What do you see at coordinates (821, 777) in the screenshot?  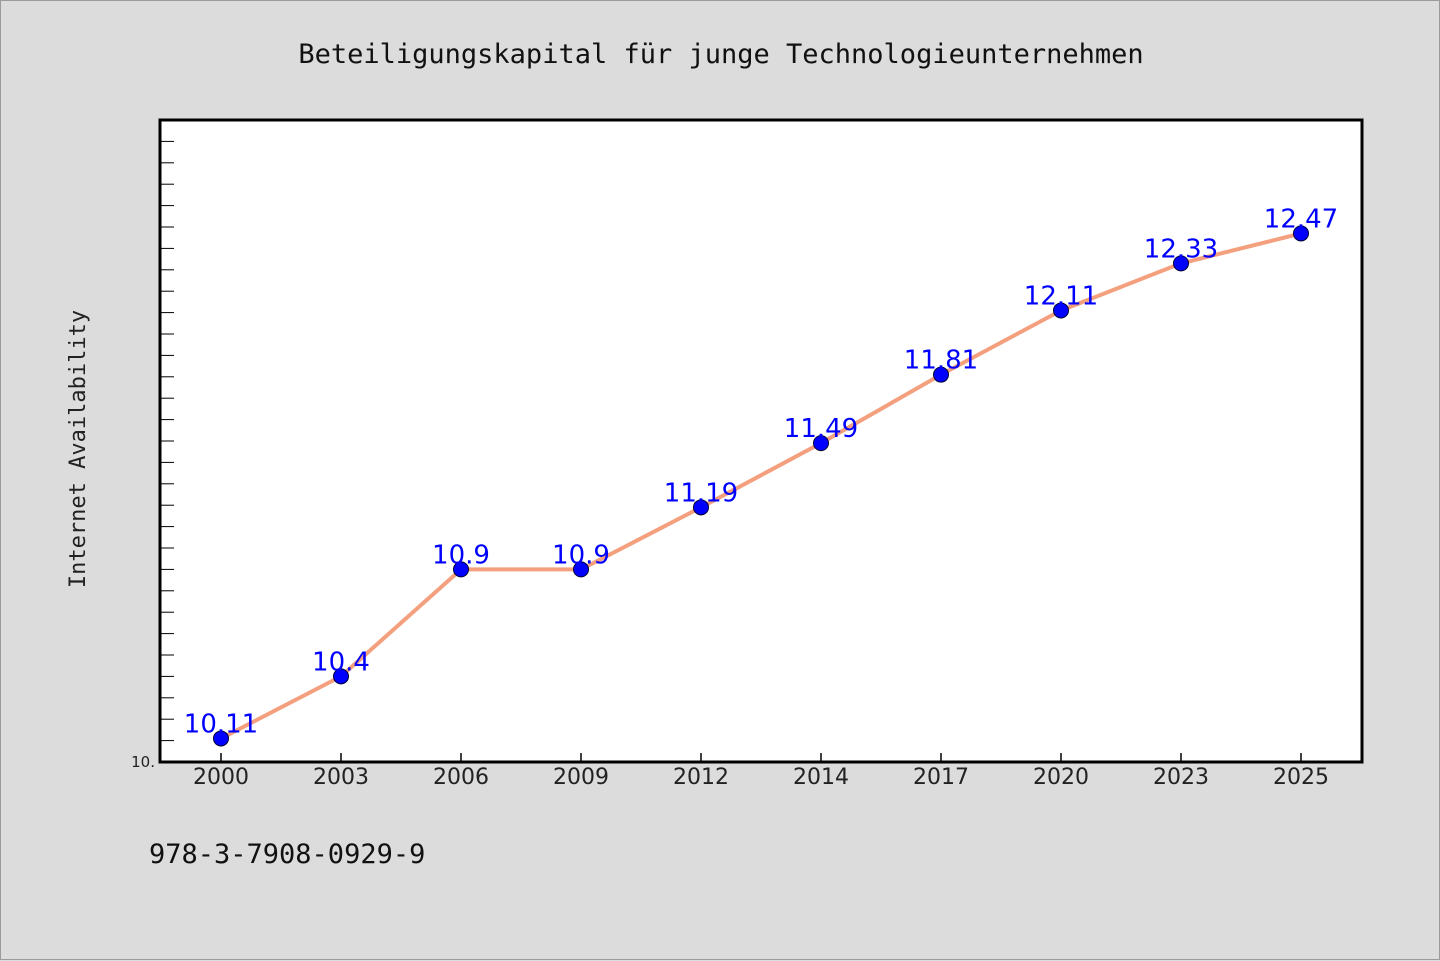 I see `x-tick-label: 2014` at bounding box center [821, 777].